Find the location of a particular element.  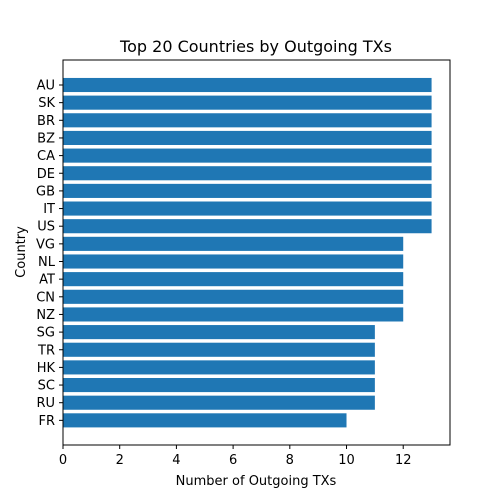

y-tick-label: HK is located at coordinates (46, 368).